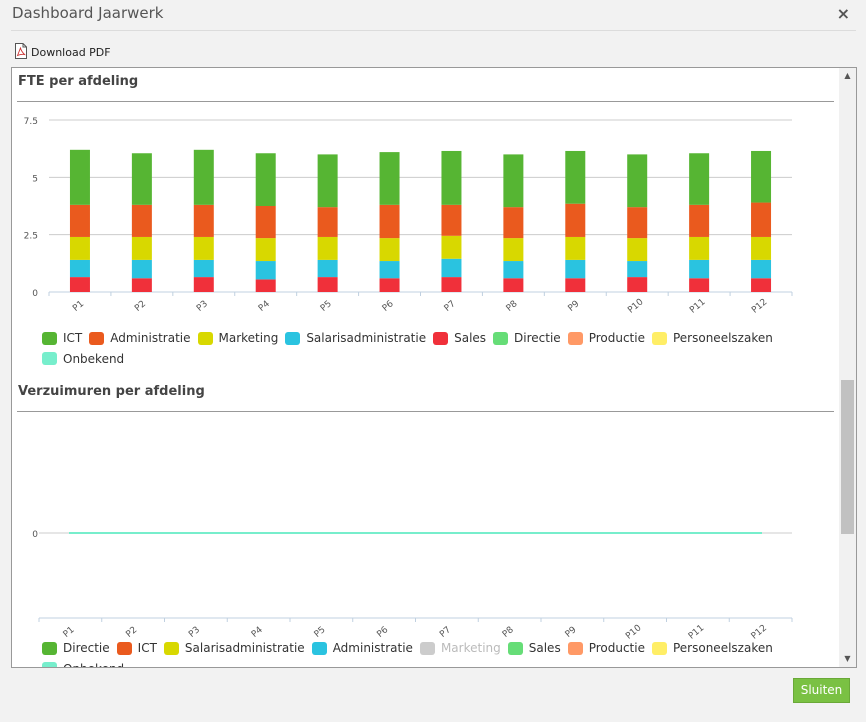  What do you see at coordinates (571, 632) in the screenshot?
I see `x-tick-label: P9` at bounding box center [571, 632].